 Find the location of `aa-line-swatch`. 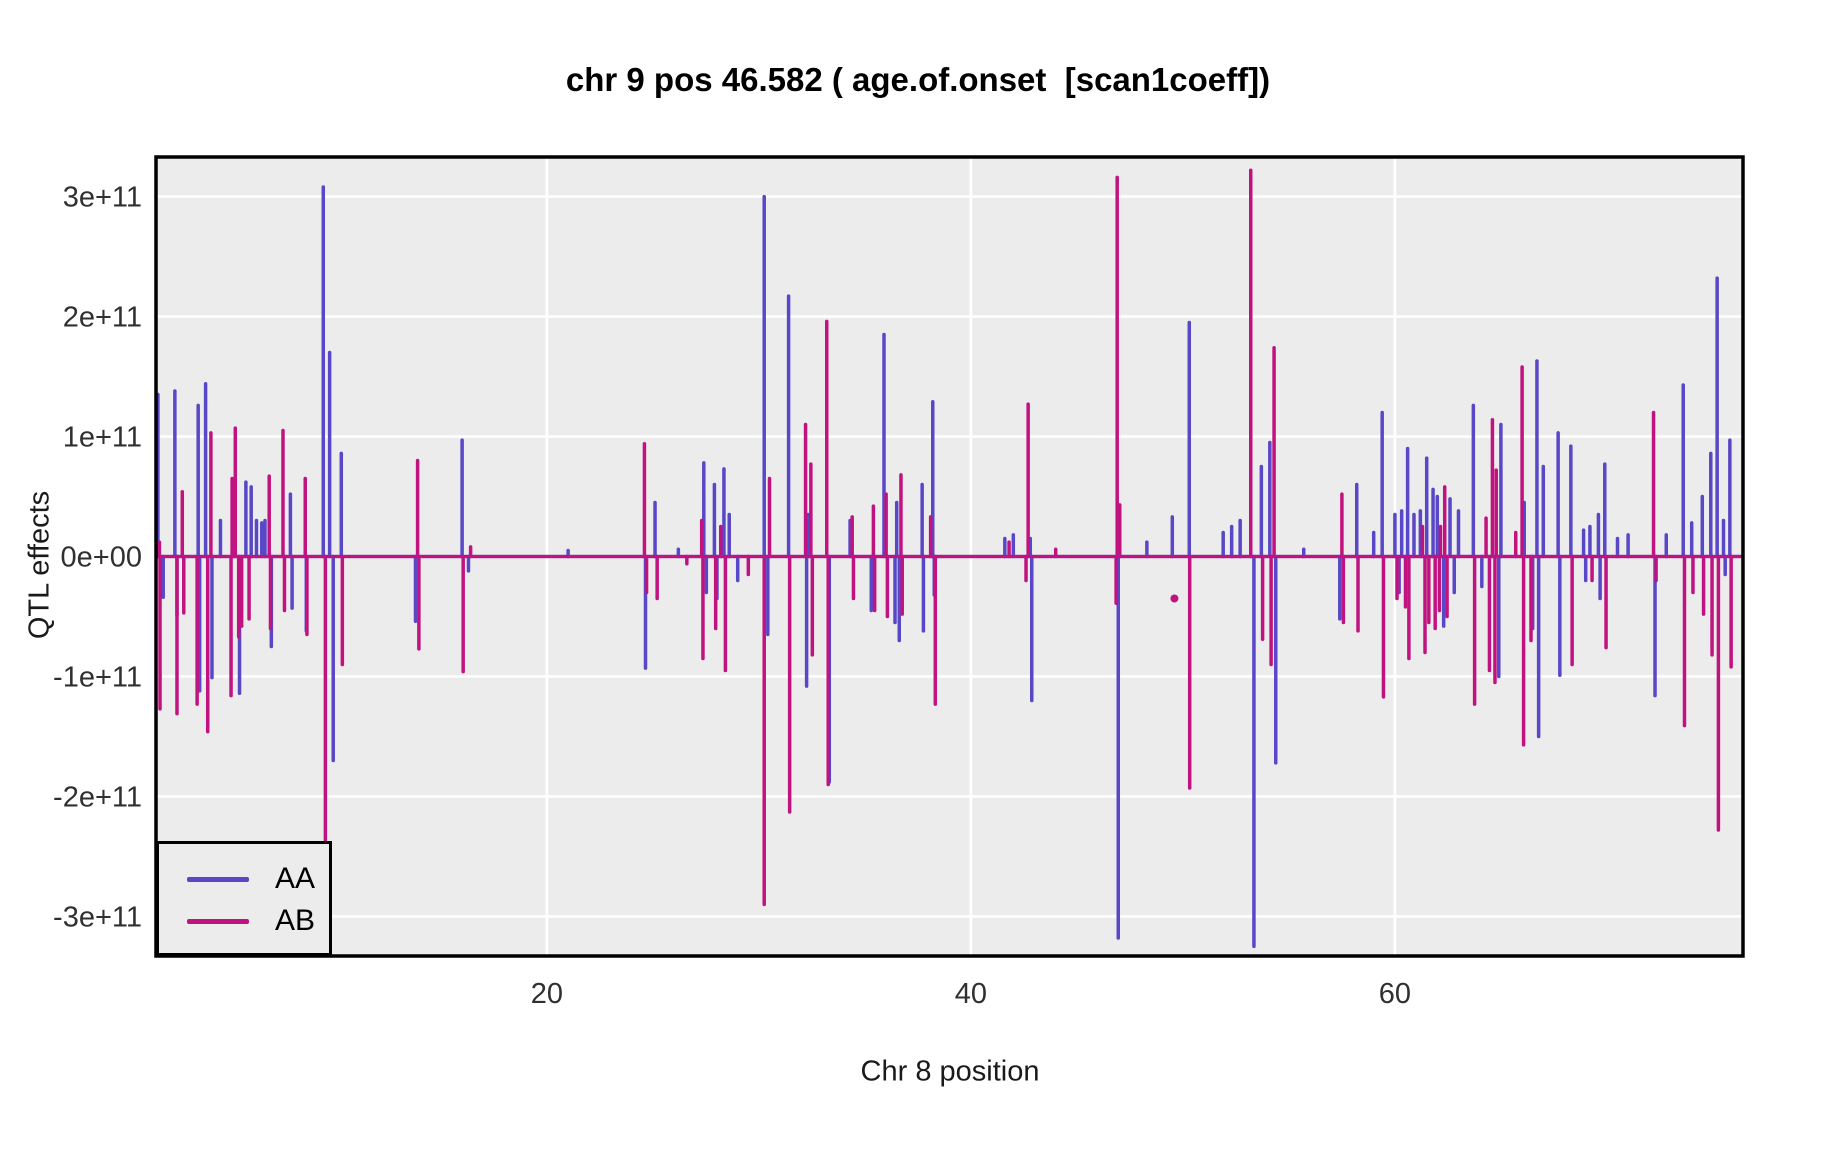

aa-line-swatch is located at coordinates (218, 879).